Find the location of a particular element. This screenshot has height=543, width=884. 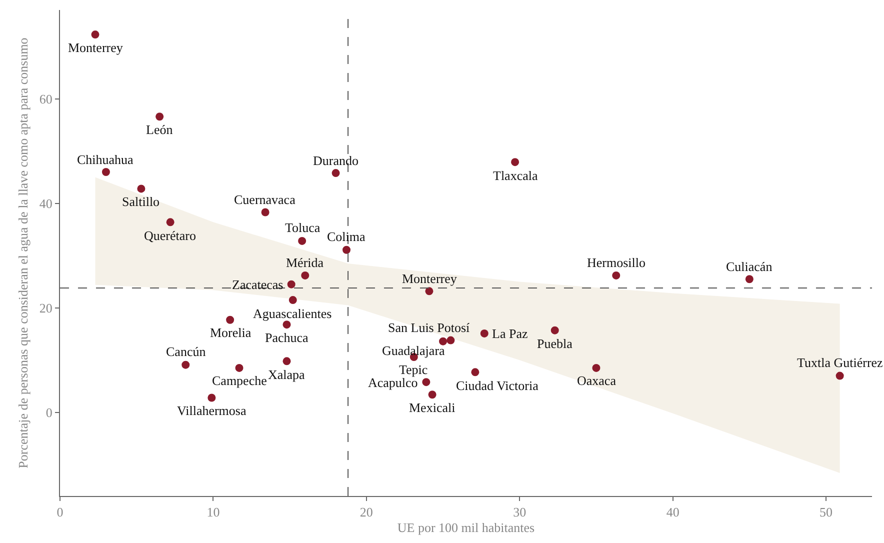

annotation: Durando is located at coordinates (335, 160).